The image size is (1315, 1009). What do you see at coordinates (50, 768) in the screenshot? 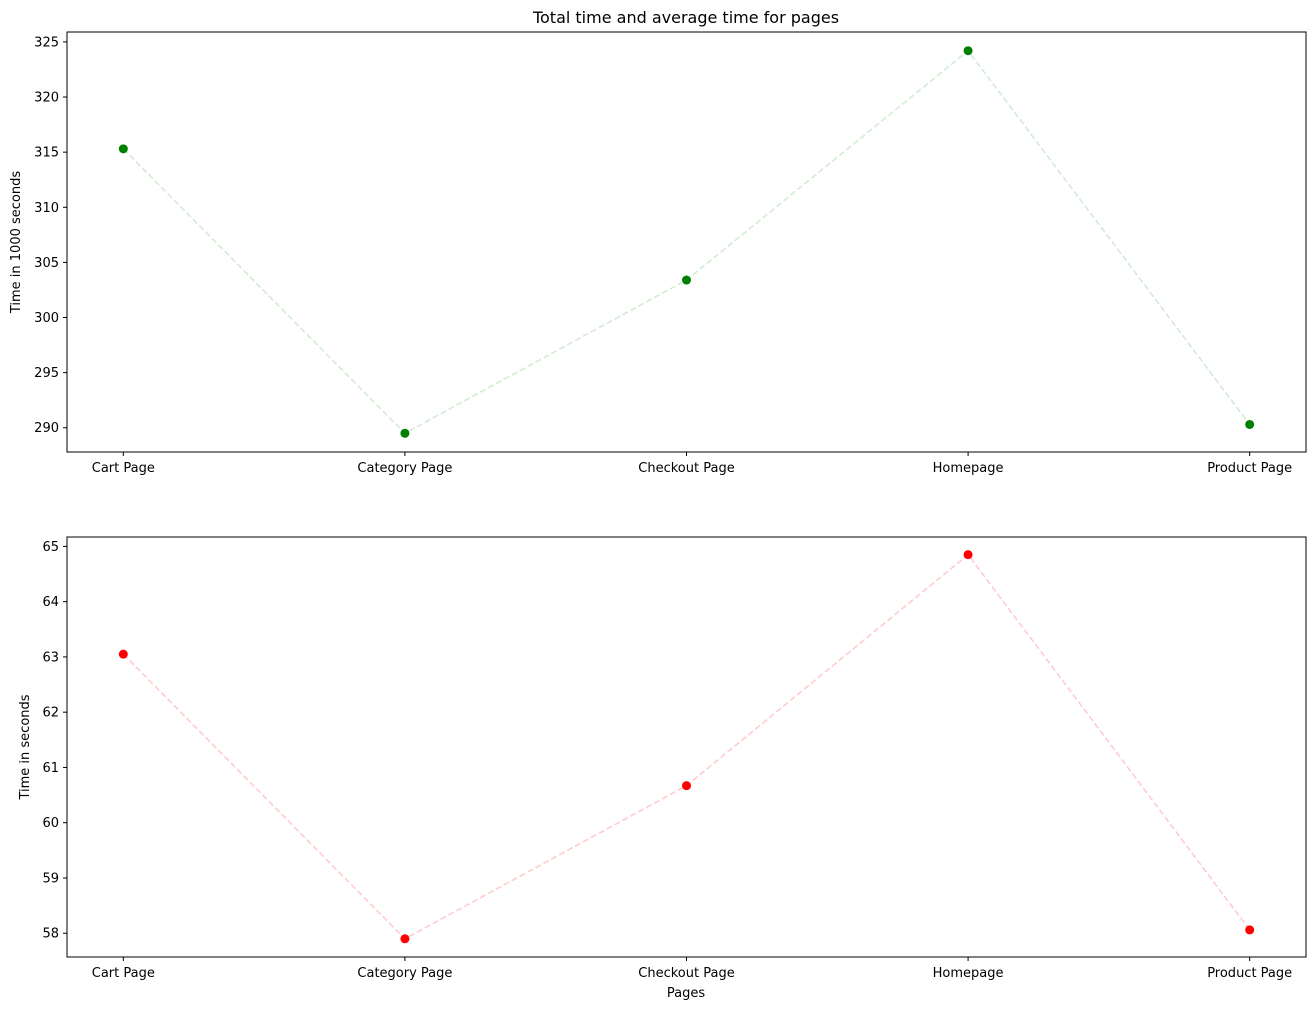
I see `y-tick-label: 61` at bounding box center [50, 768].